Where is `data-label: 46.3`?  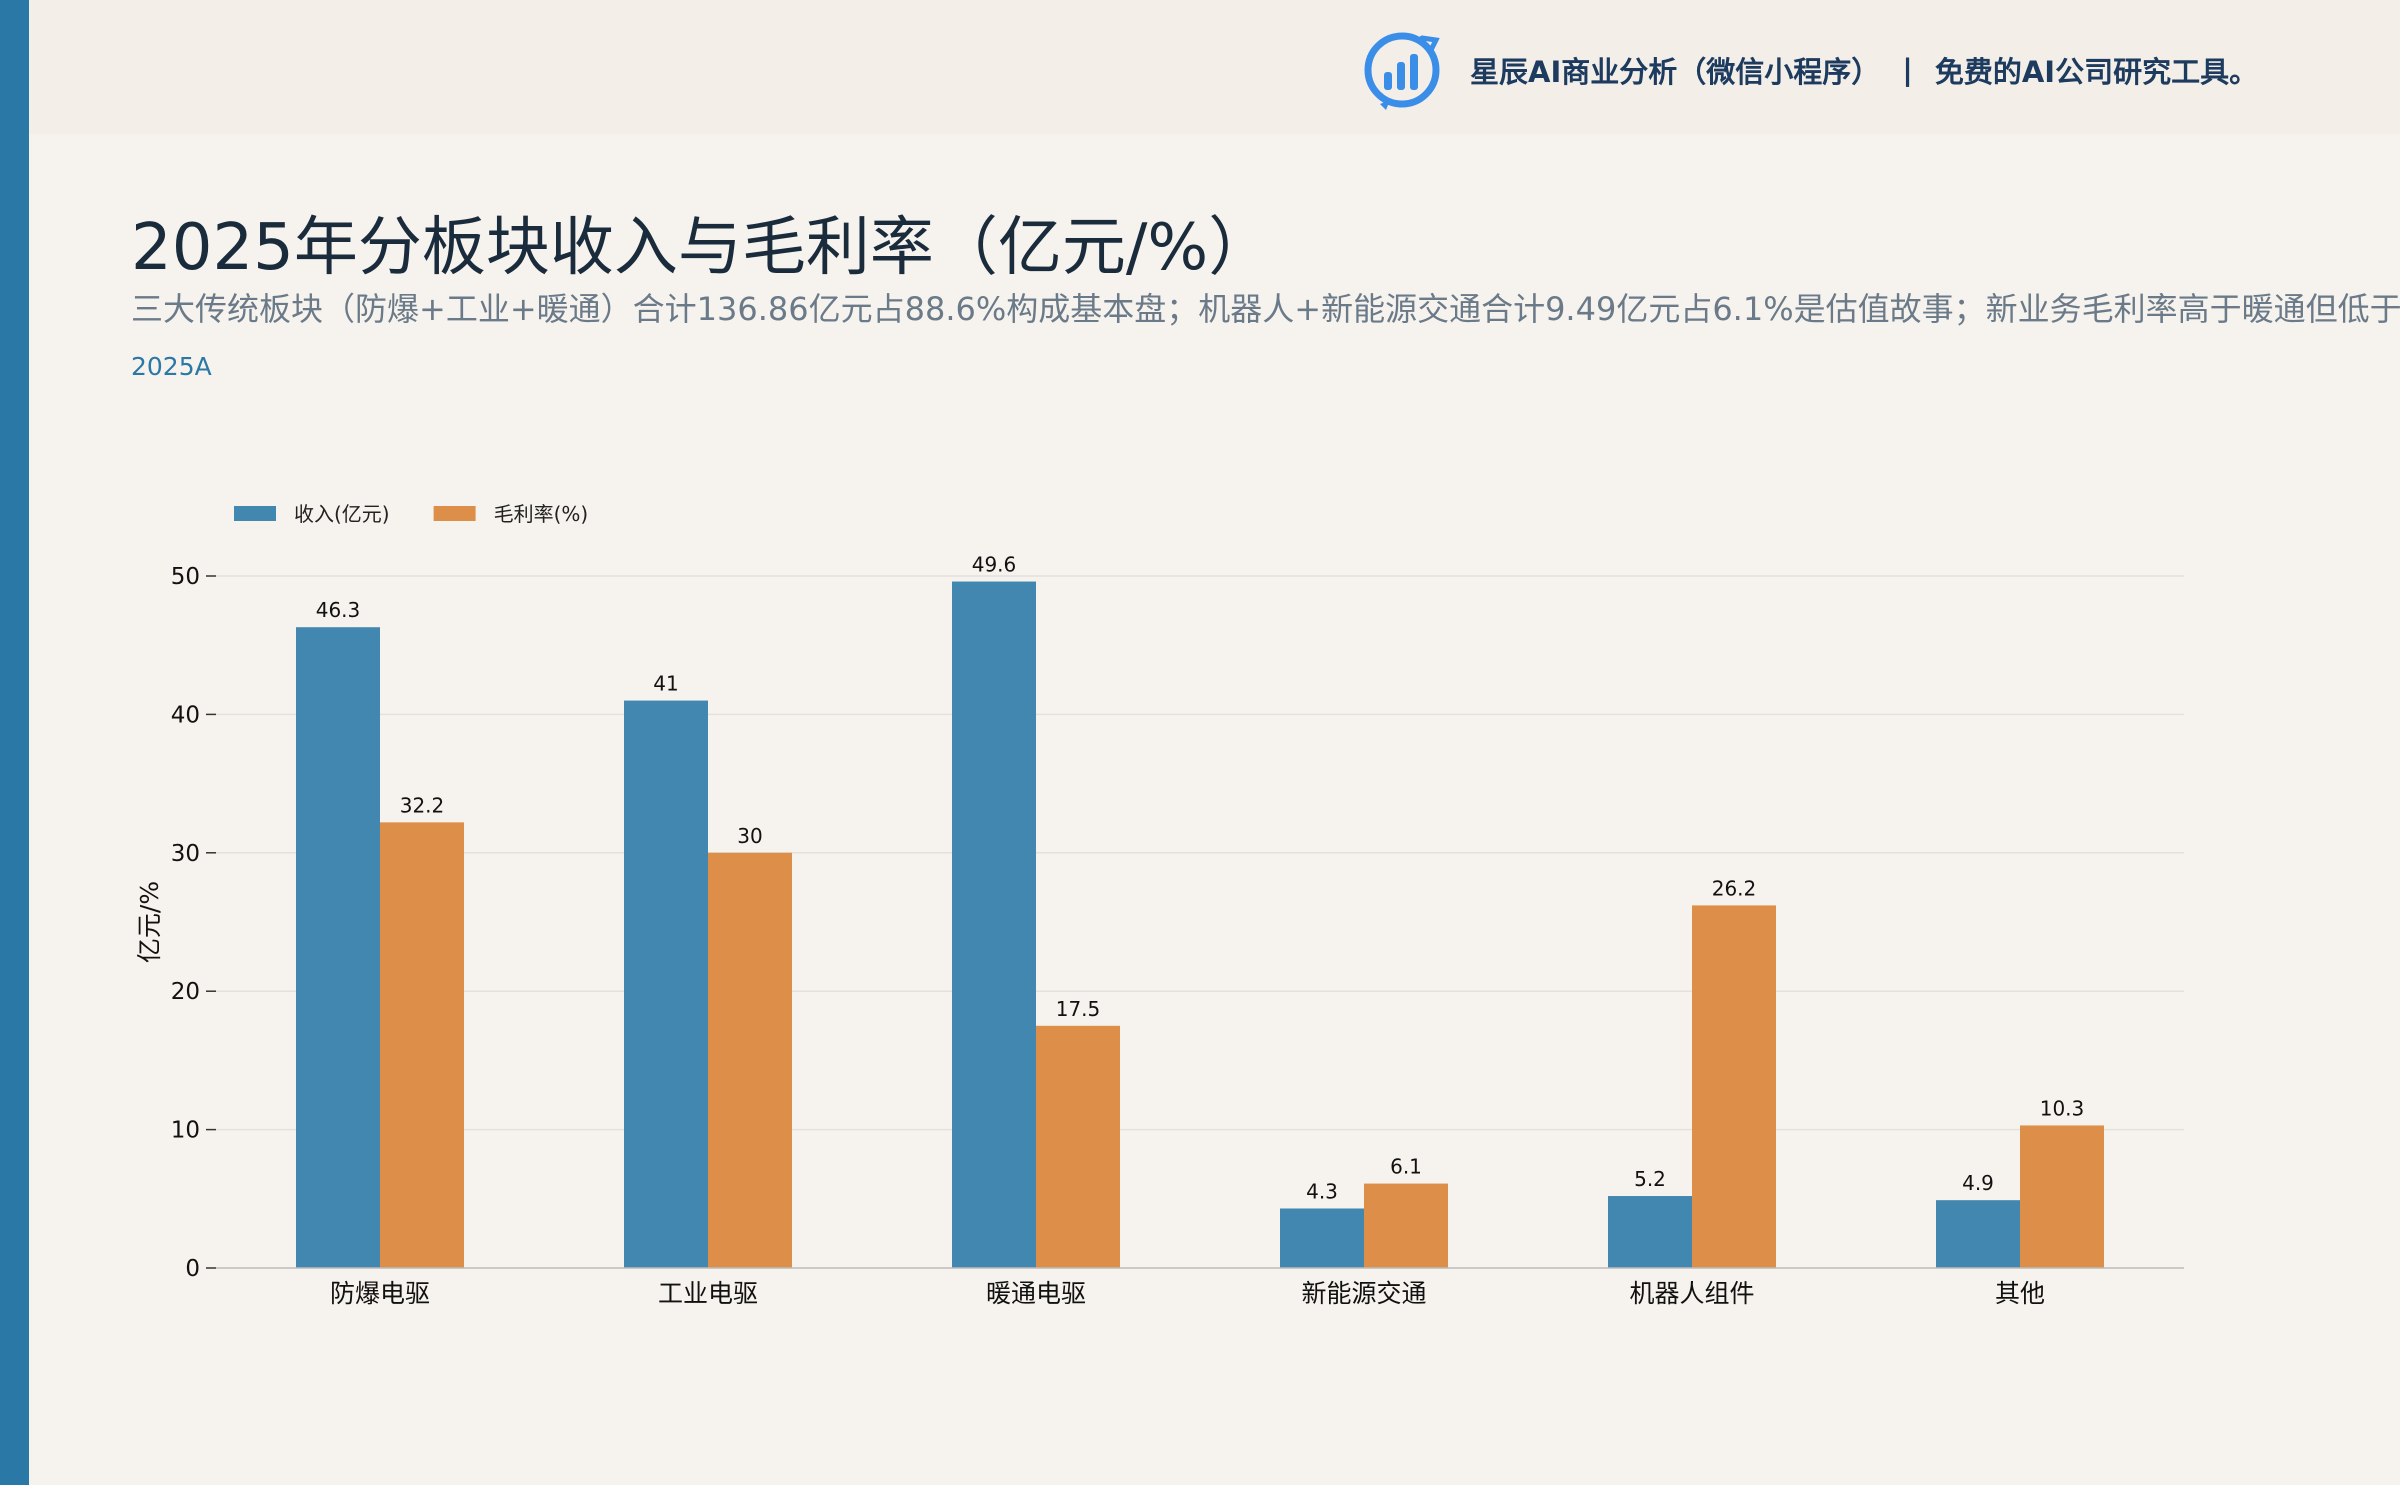
data-label: 46.3 is located at coordinates (338, 610).